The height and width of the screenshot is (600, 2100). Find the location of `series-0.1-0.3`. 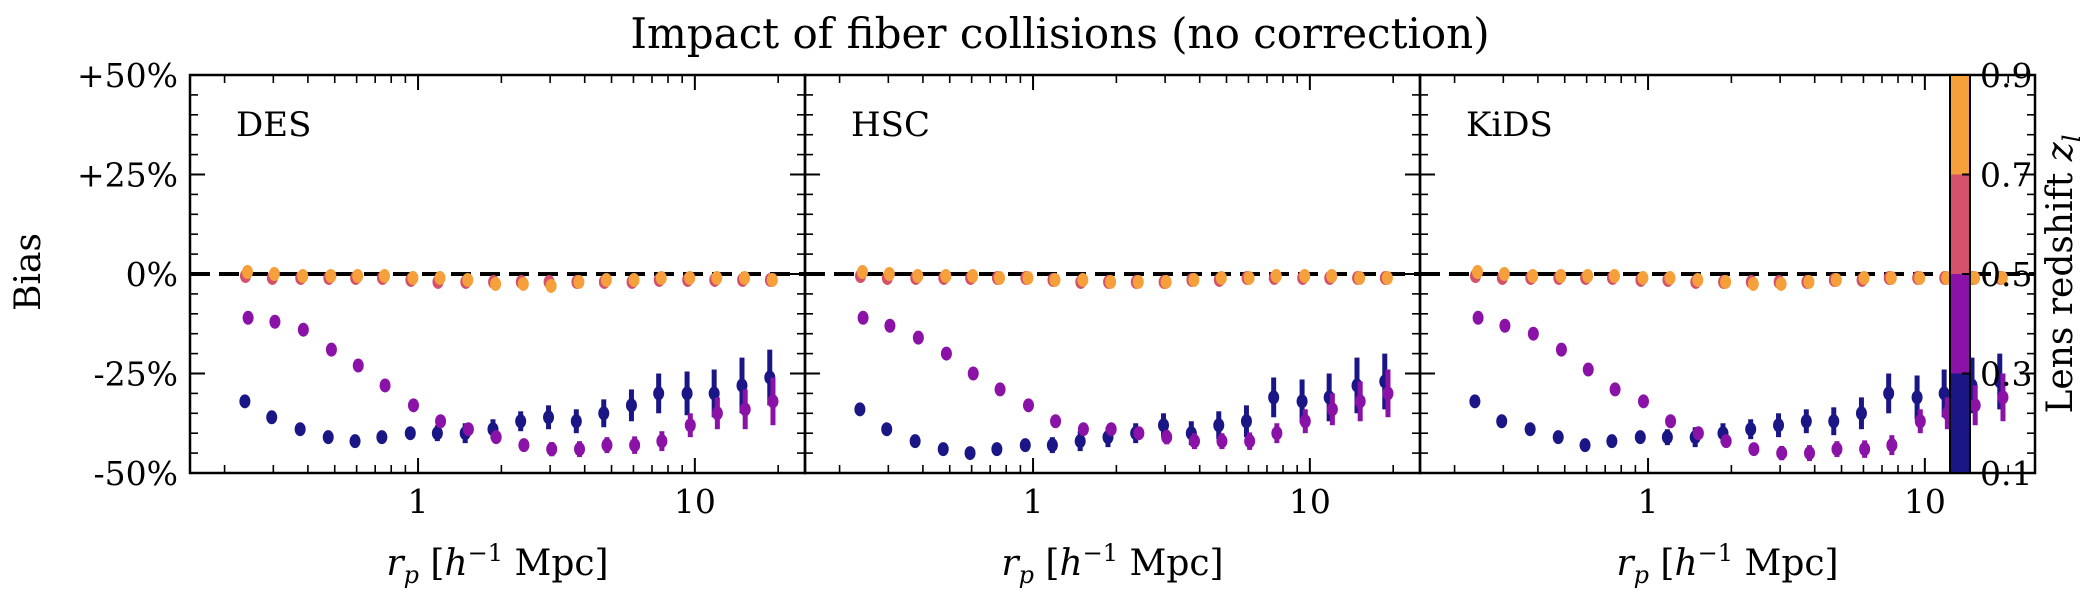

series-0.1-0.3 is located at coordinates (1737, 403).